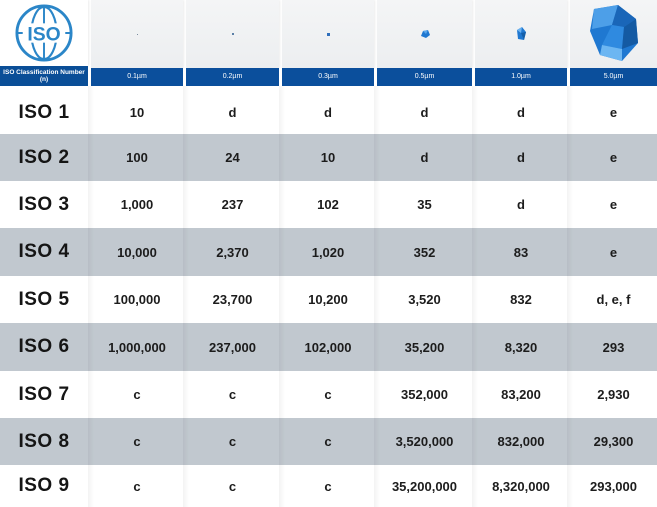 Image resolution: width=657 pixels, height=507 pixels. I want to click on table-cell: 29,300, so click(613, 441).